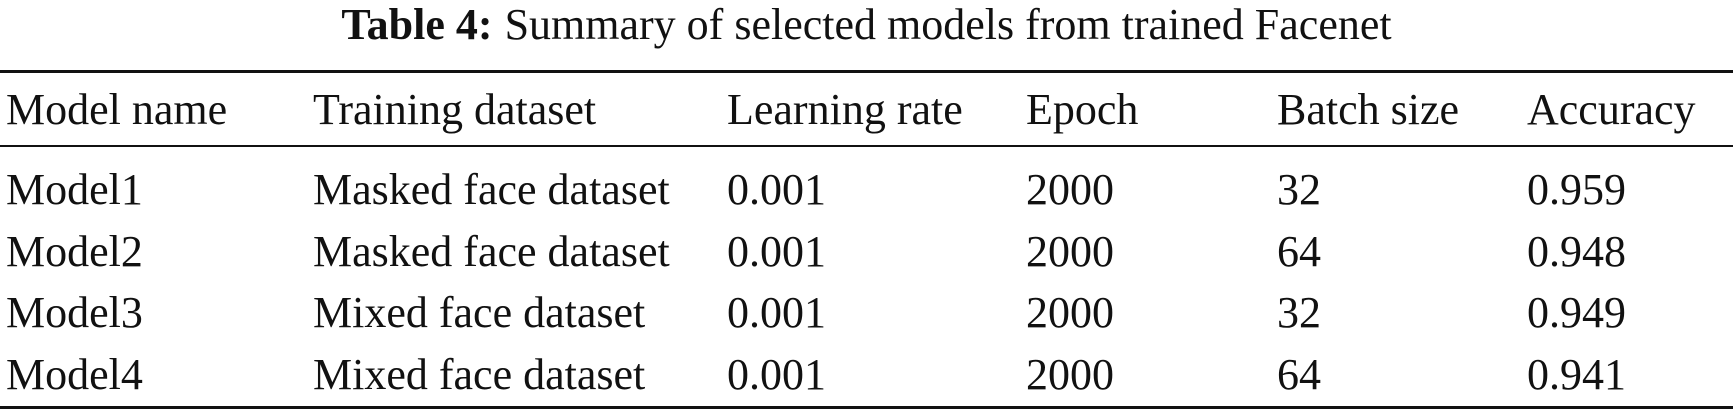  What do you see at coordinates (1576, 189) in the screenshot?
I see `table-cell: 0.959` at bounding box center [1576, 189].